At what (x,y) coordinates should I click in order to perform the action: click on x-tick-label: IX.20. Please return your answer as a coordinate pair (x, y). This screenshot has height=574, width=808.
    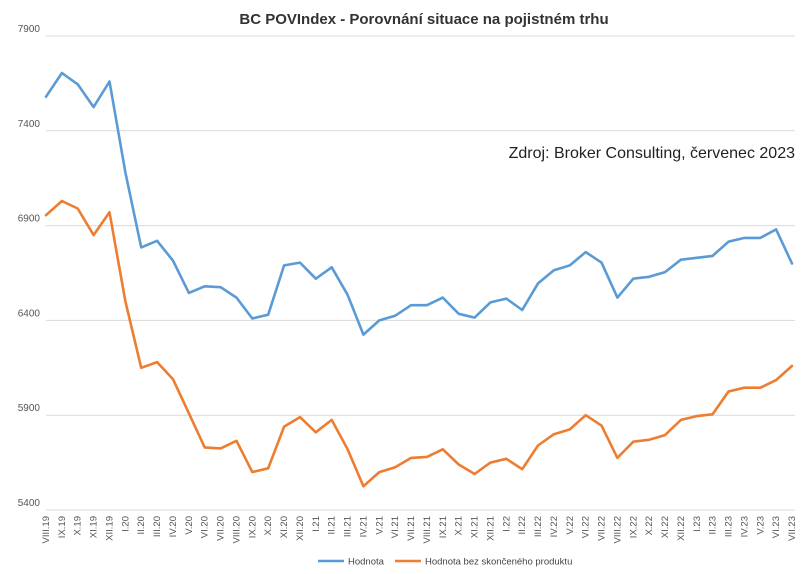
    Looking at the image, I should click on (252, 527).